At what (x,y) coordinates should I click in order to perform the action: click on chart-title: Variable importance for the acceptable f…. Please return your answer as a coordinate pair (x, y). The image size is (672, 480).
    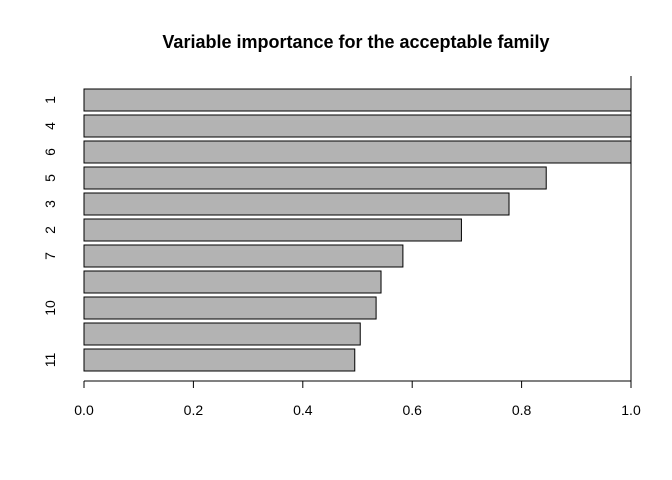
    Looking at the image, I should click on (355, 42).